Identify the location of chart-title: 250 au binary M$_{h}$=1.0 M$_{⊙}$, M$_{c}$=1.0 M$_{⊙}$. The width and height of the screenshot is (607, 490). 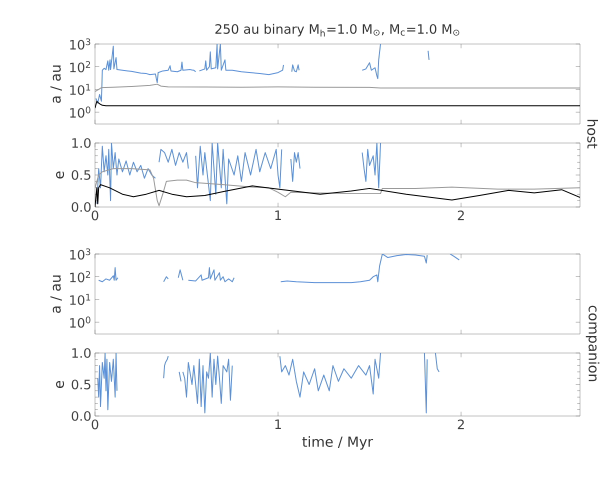
(337, 30).